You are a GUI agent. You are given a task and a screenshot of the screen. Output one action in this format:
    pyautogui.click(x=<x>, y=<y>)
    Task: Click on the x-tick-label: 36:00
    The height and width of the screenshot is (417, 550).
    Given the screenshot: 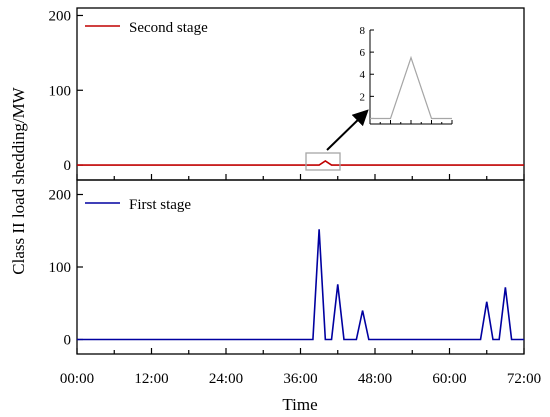 What is the action you would take?
    pyautogui.click(x=300, y=379)
    